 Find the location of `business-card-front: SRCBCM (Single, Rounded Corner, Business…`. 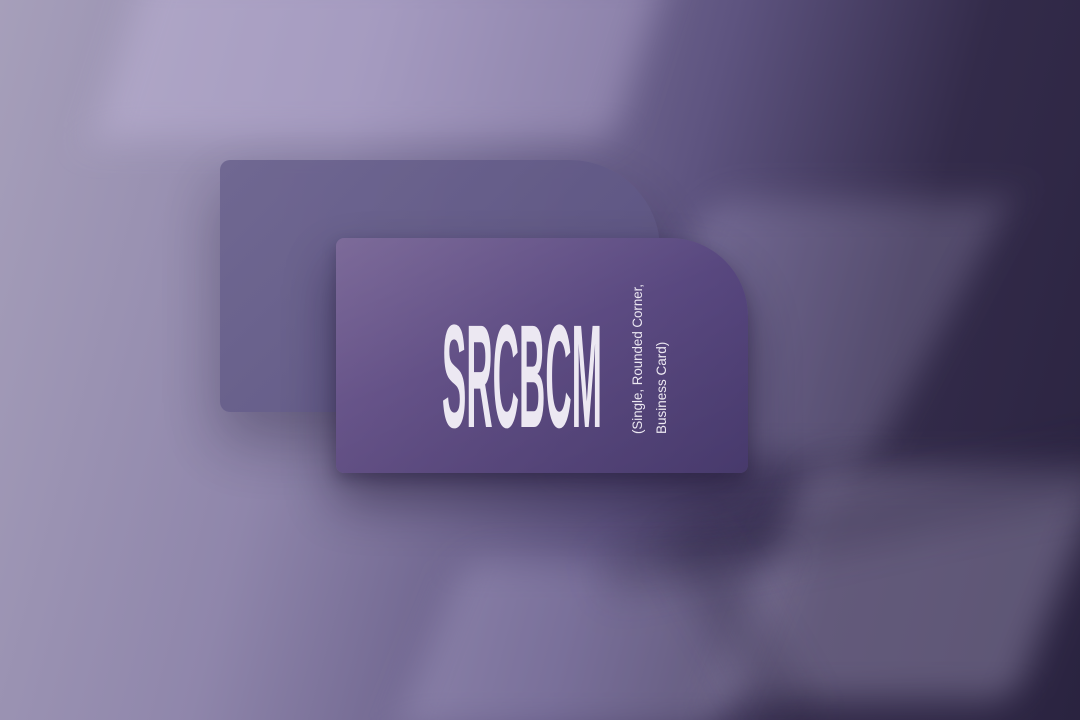

business-card-front: SRCBCM (Single, Rounded Corner, Business… is located at coordinates (542, 355).